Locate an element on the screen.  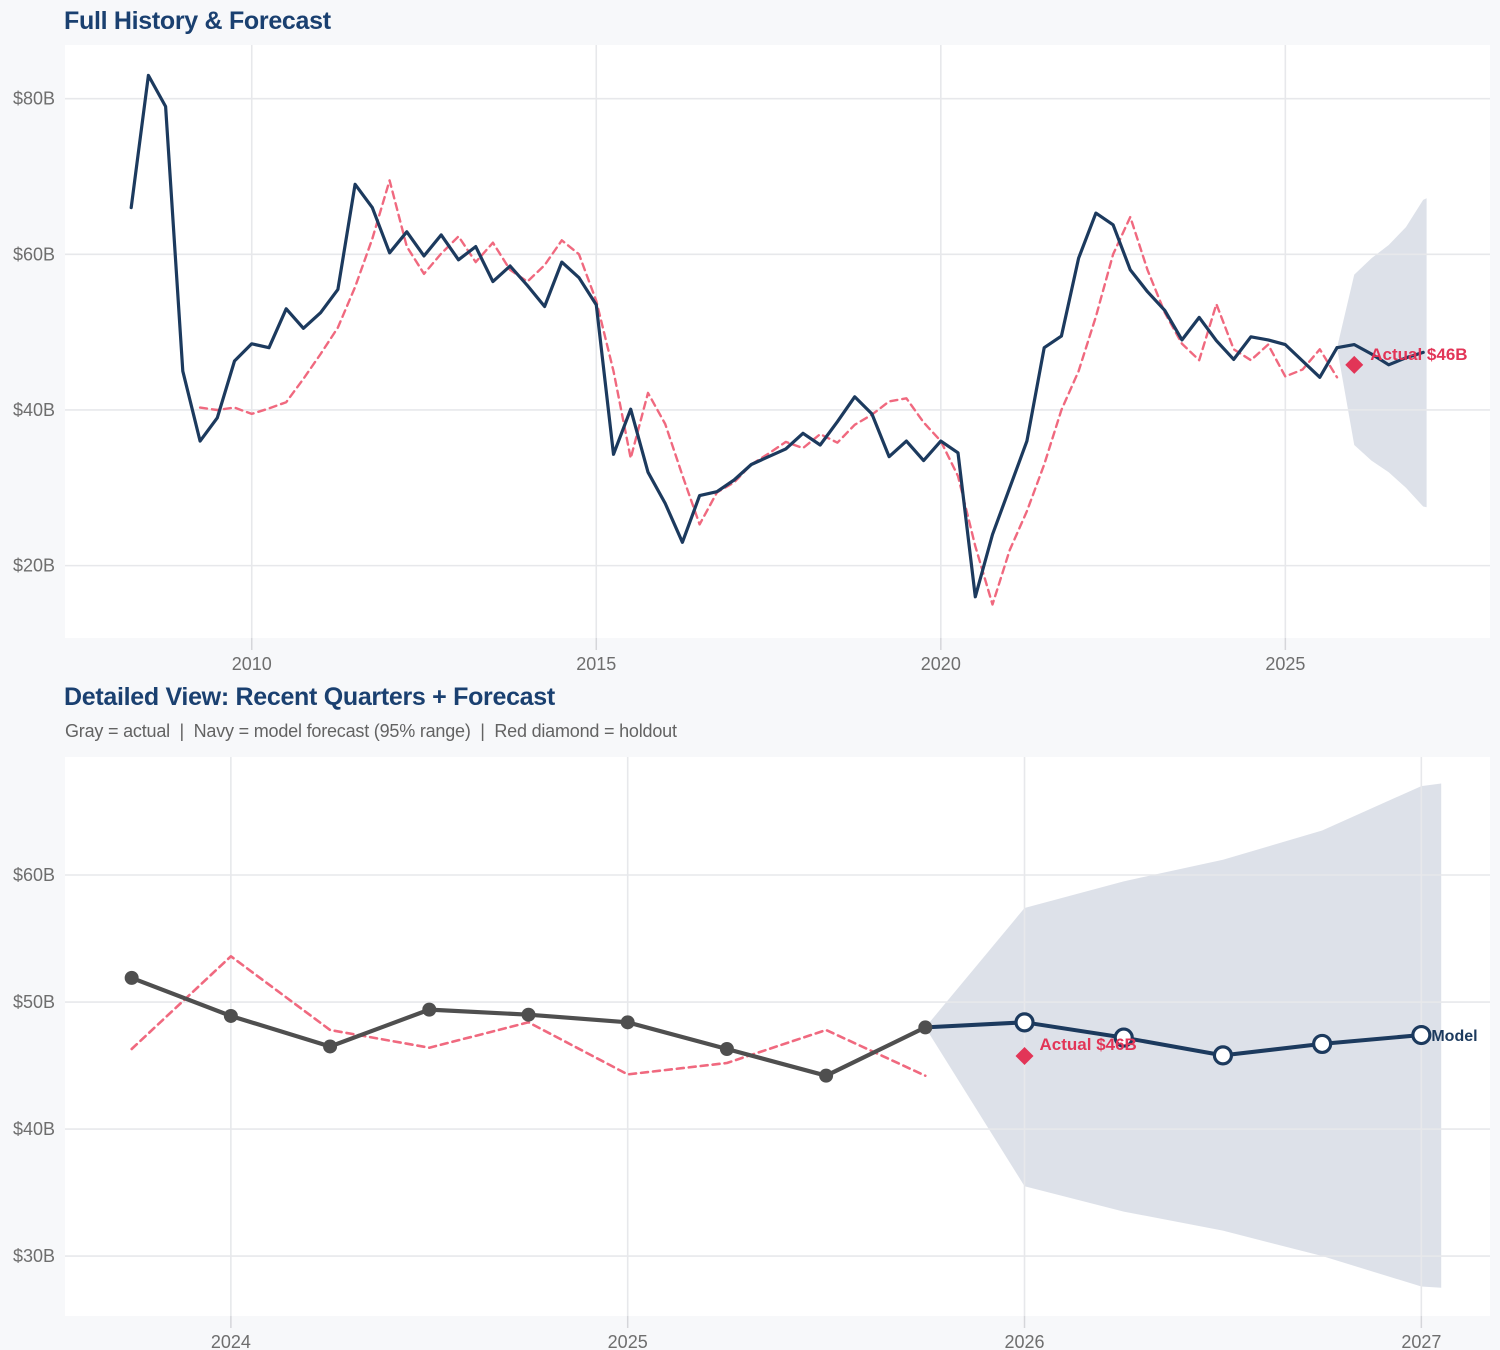
y-tick-label: $50B is located at coordinates (34, 1002).